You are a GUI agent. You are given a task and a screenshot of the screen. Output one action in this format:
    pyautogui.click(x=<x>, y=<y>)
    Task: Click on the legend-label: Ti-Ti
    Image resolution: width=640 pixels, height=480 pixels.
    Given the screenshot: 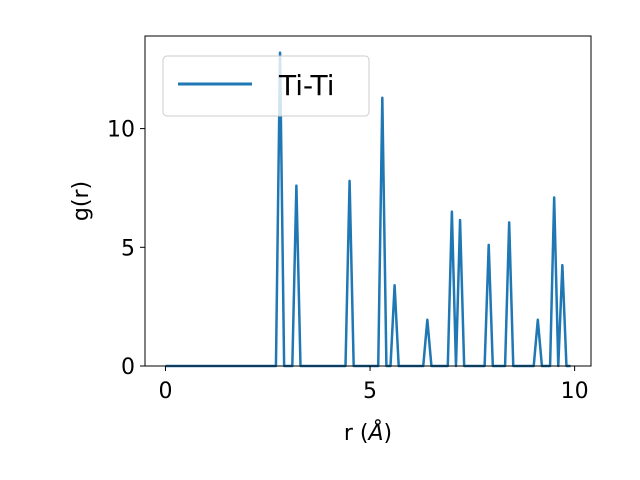 What is the action you would take?
    pyautogui.click(x=306, y=85)
    